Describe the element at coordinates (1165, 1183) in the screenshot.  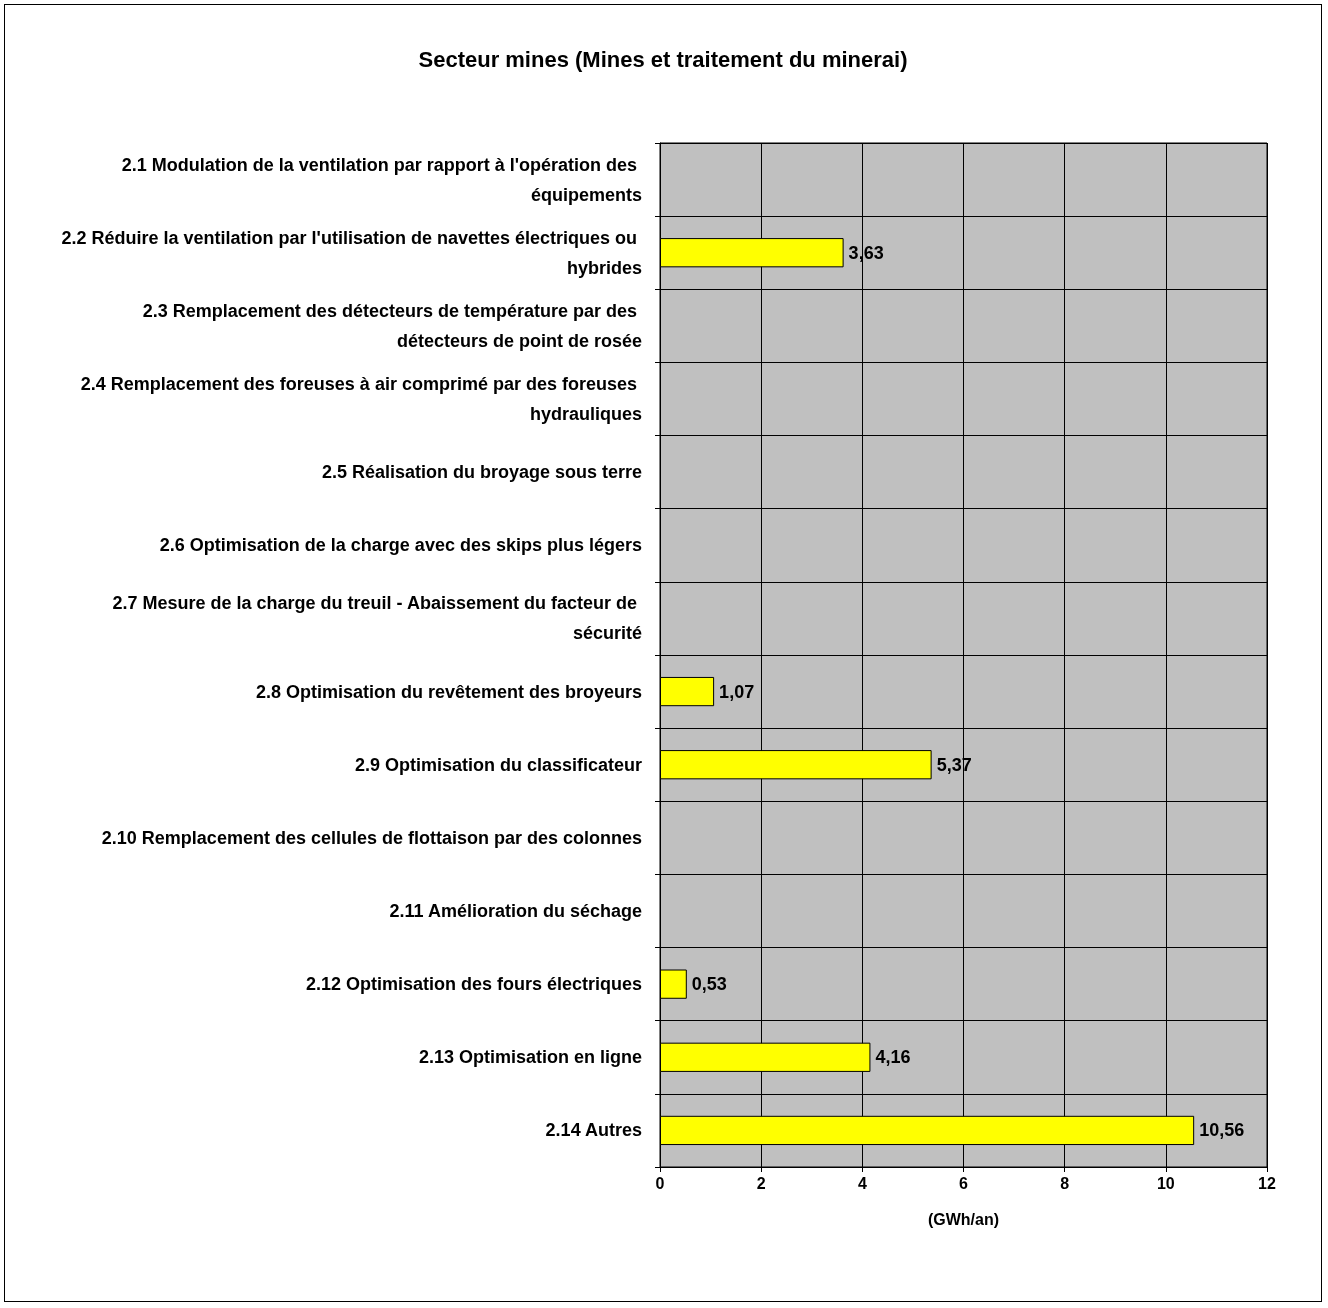
I see `x-tick-label: 10` at that location.